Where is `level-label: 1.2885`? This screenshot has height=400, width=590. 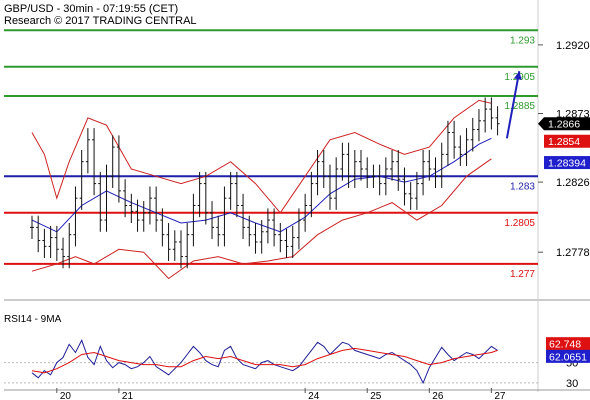 level-label: 1.2885 is located at coordinates (519, 106).